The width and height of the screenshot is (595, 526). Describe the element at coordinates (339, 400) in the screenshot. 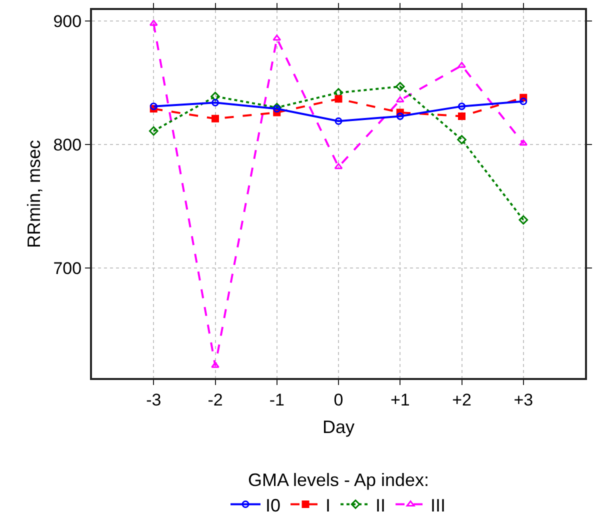

I see `x-tick-label: 0` at that location.